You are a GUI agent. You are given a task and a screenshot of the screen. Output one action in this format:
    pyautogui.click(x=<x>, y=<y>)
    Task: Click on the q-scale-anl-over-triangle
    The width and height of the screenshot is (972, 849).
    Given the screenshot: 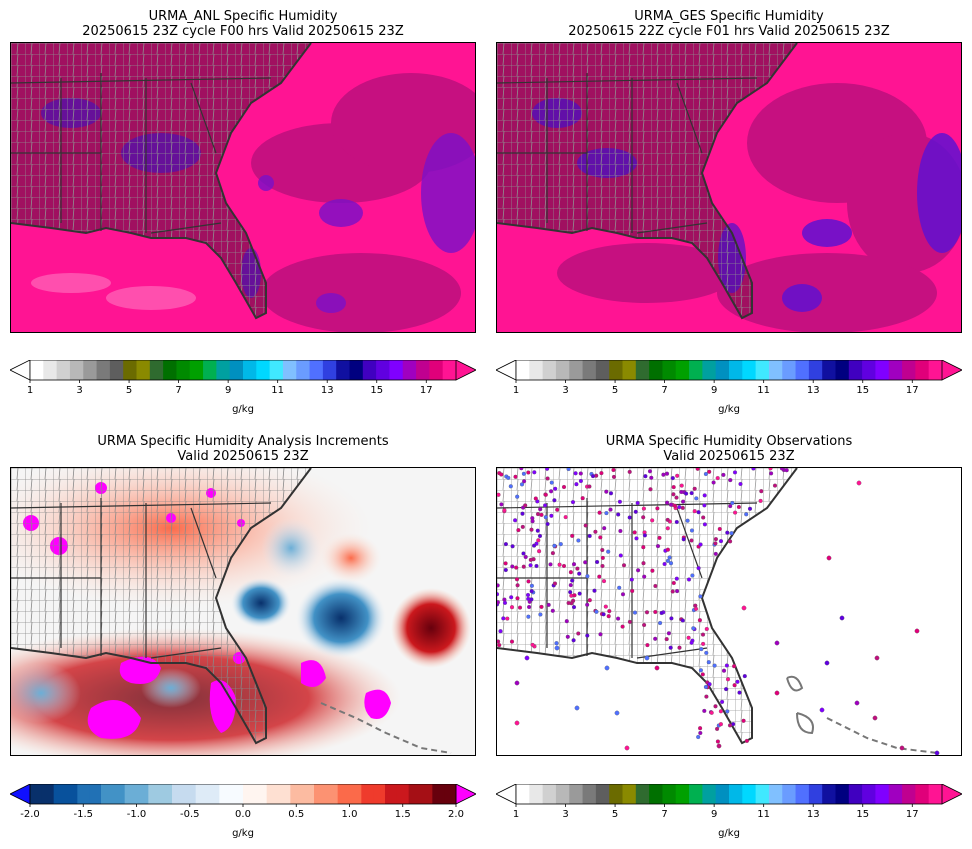 What is the action you would take?
    pyautogui.click(x=465, y=370)
    